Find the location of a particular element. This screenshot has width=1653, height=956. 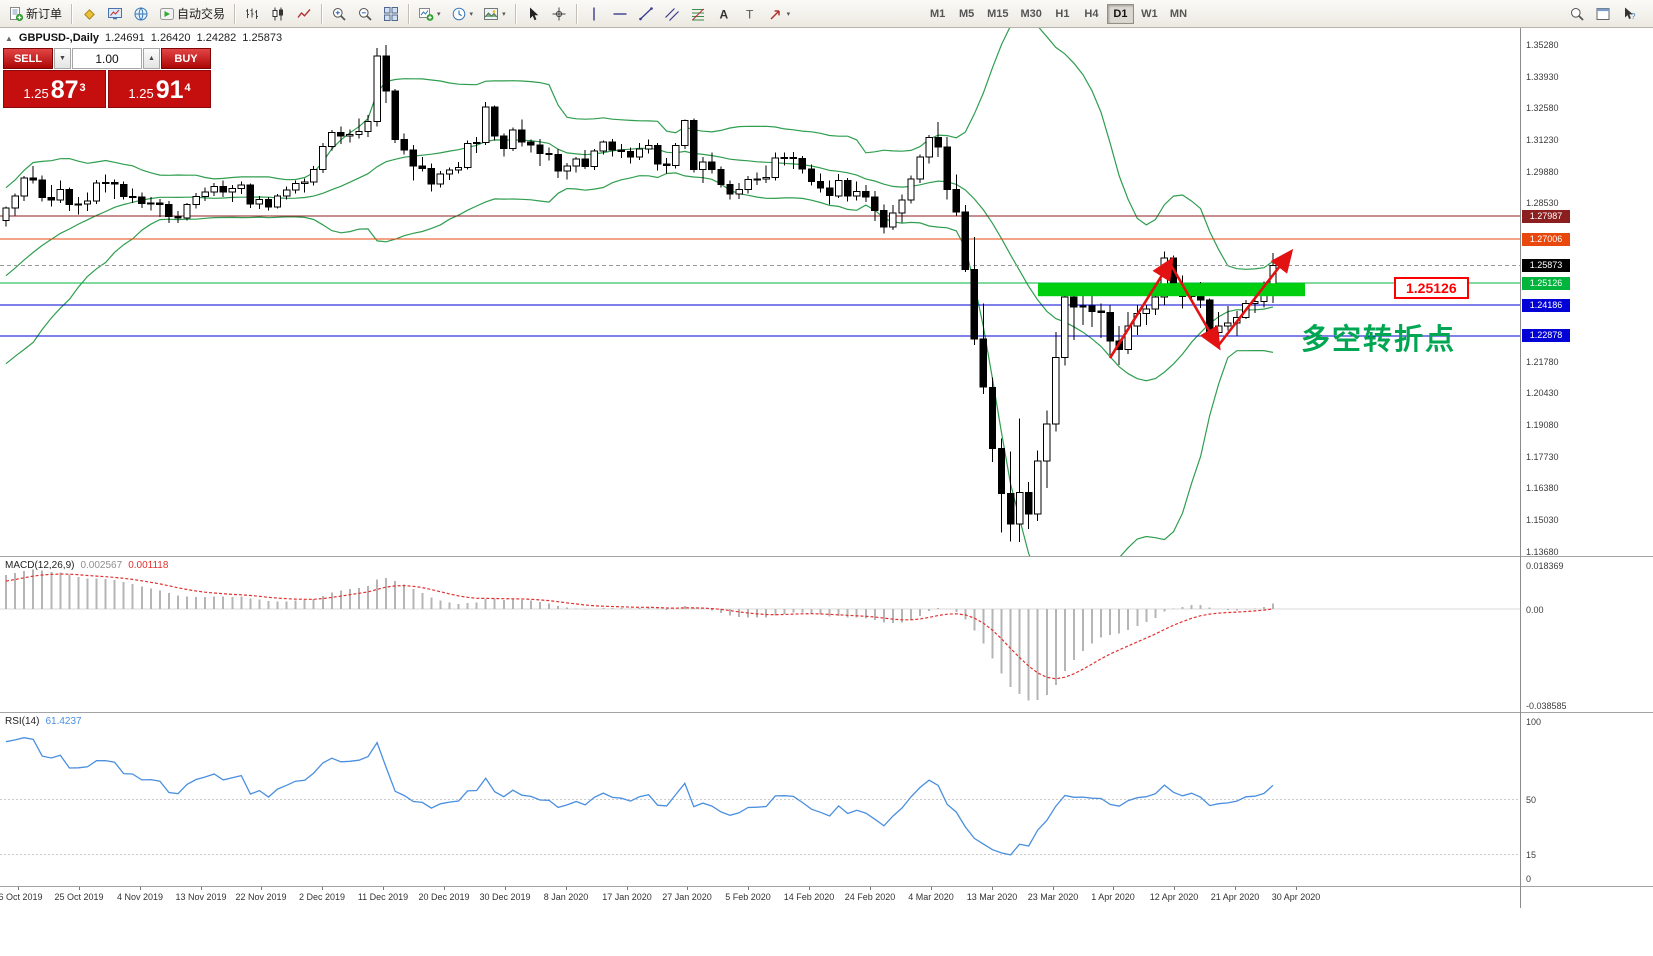

toolbar-text-button: A is located at coordinates (724, 14).